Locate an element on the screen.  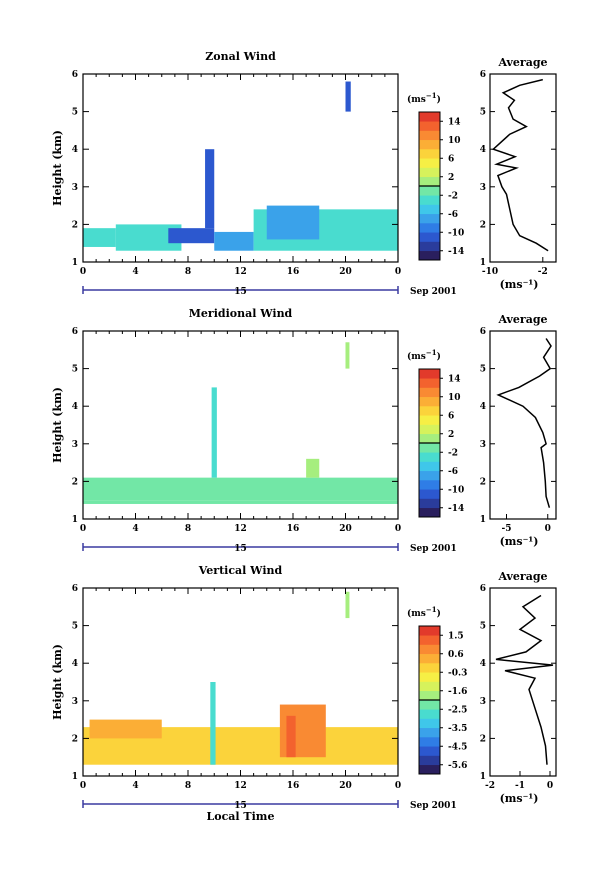
colorbar-tick-label: 1.5 is located at coordinates (456, 636).